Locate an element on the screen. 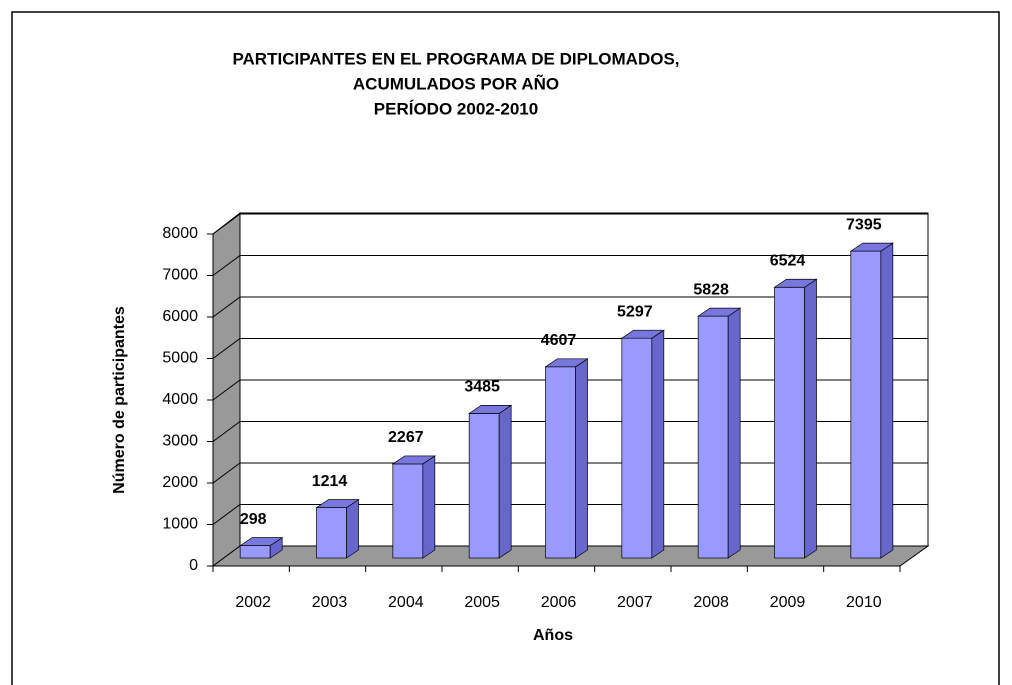 This screenshot has width=1012, height=685. chart-title: ACUMULADOS POR AÑO is located at coordinates (456, 83).